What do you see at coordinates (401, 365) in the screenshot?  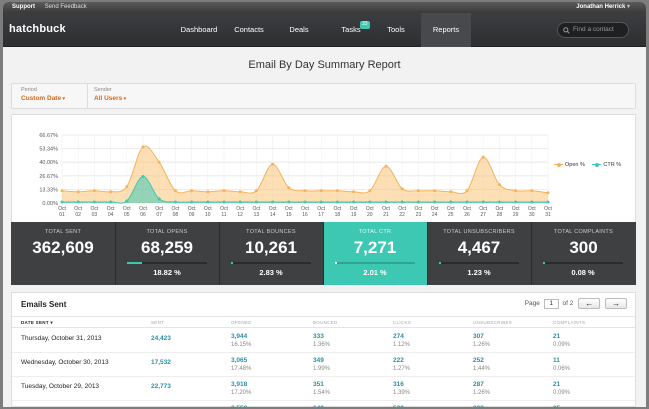 I see `clicks-cell: 222 1.27%` at bounding box center [401, 365].